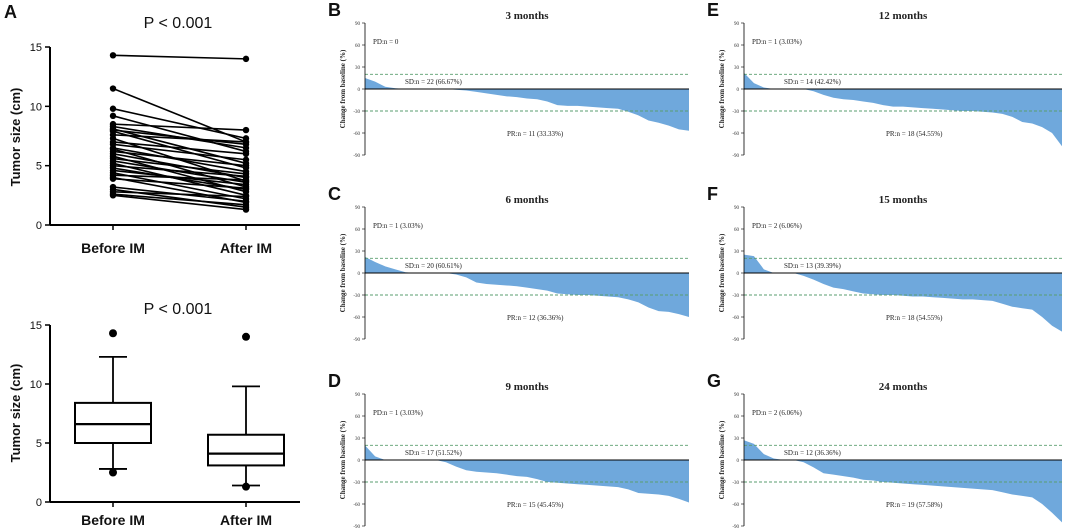 Image resolution: width=1065 pixels, height=532 pixels. Describe the element at coordinates (535, 318) in the screenshot. I see `annotation-pr: PR:n = 12 (36.36%)` at that location.